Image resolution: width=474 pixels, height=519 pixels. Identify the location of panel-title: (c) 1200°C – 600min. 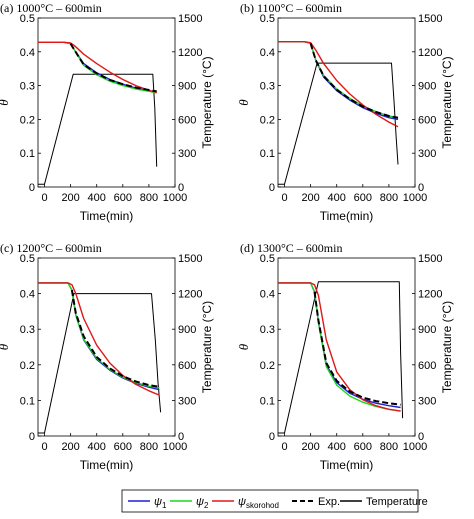
(51, 248).